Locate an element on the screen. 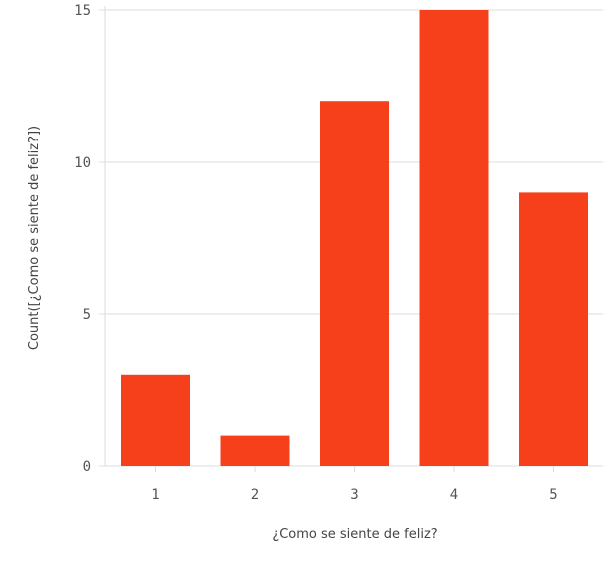  y-axis-ticks: 0 5 10 15 is located at coordinates (82, 239).